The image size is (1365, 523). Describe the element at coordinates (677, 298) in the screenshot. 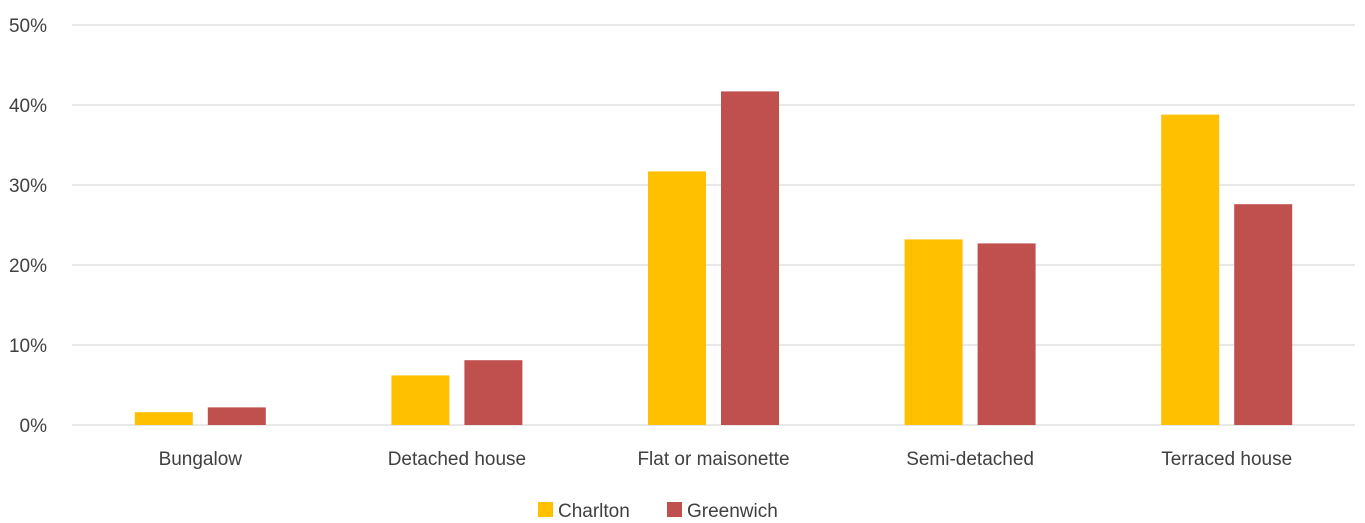

I see `bar-charlton-flat-or-maisonette` at that location.